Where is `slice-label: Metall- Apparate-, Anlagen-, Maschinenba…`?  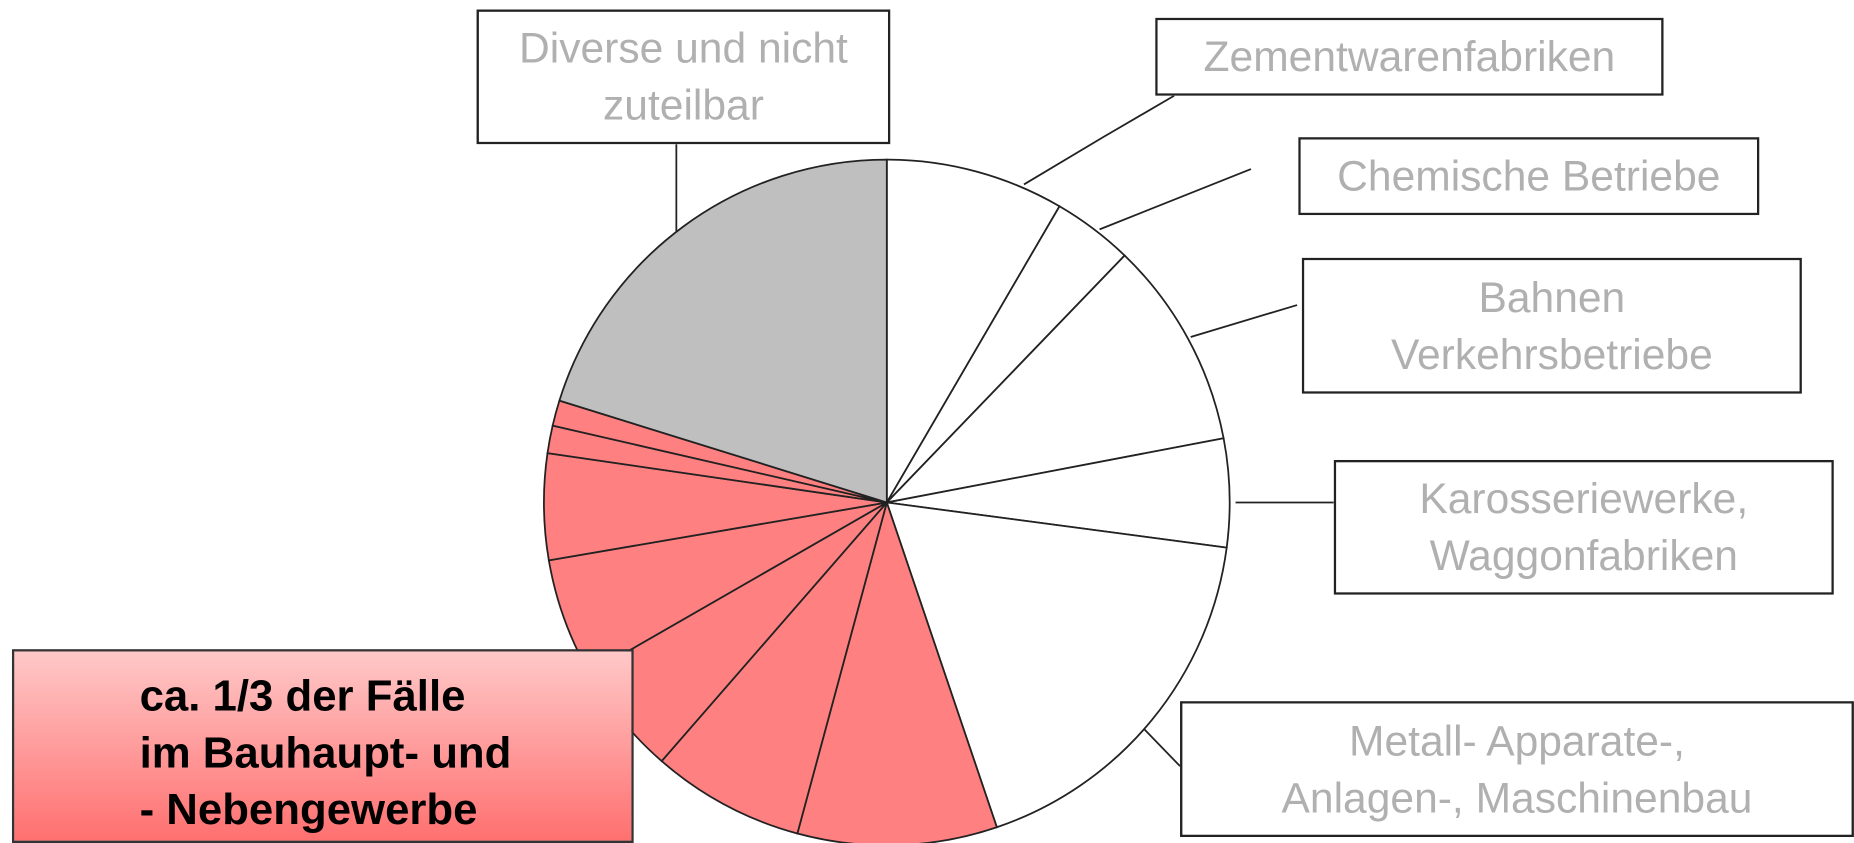
slice-label: Metall- Apparate-, Anlagen-, Maschinenba… is located at coordinates (1517, 769).